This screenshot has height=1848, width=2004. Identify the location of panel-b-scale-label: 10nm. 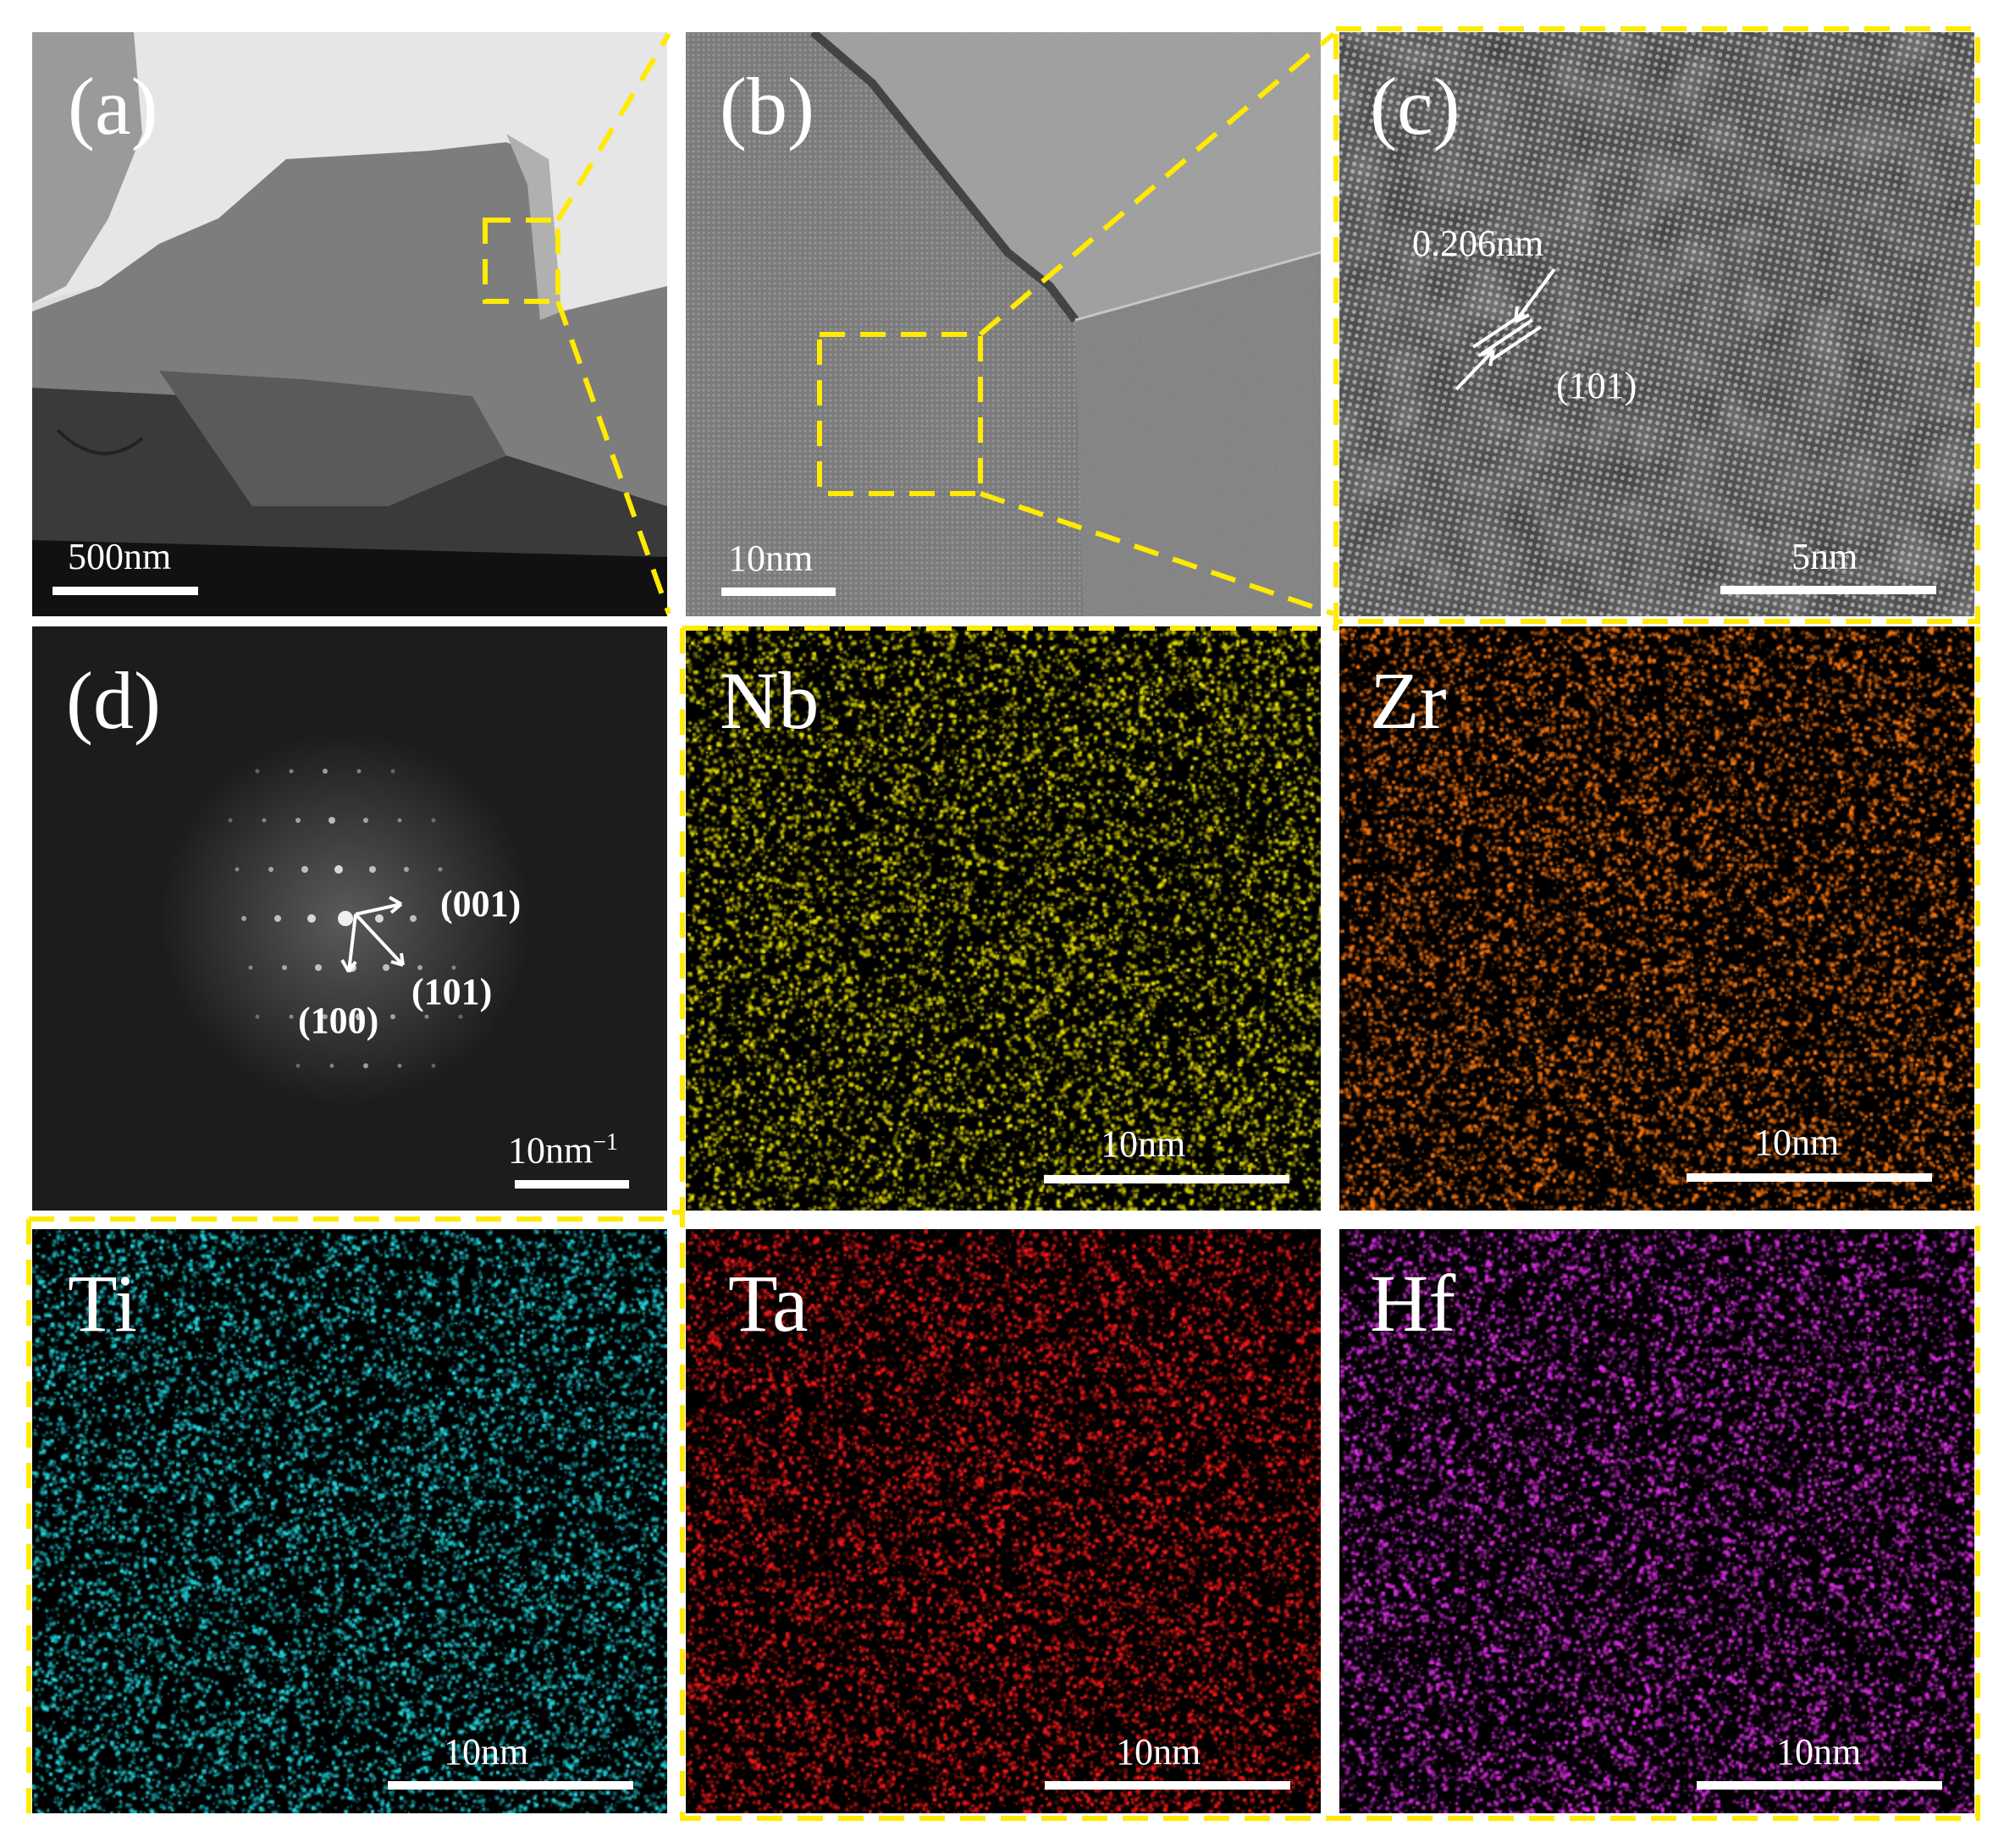
(771, 558).